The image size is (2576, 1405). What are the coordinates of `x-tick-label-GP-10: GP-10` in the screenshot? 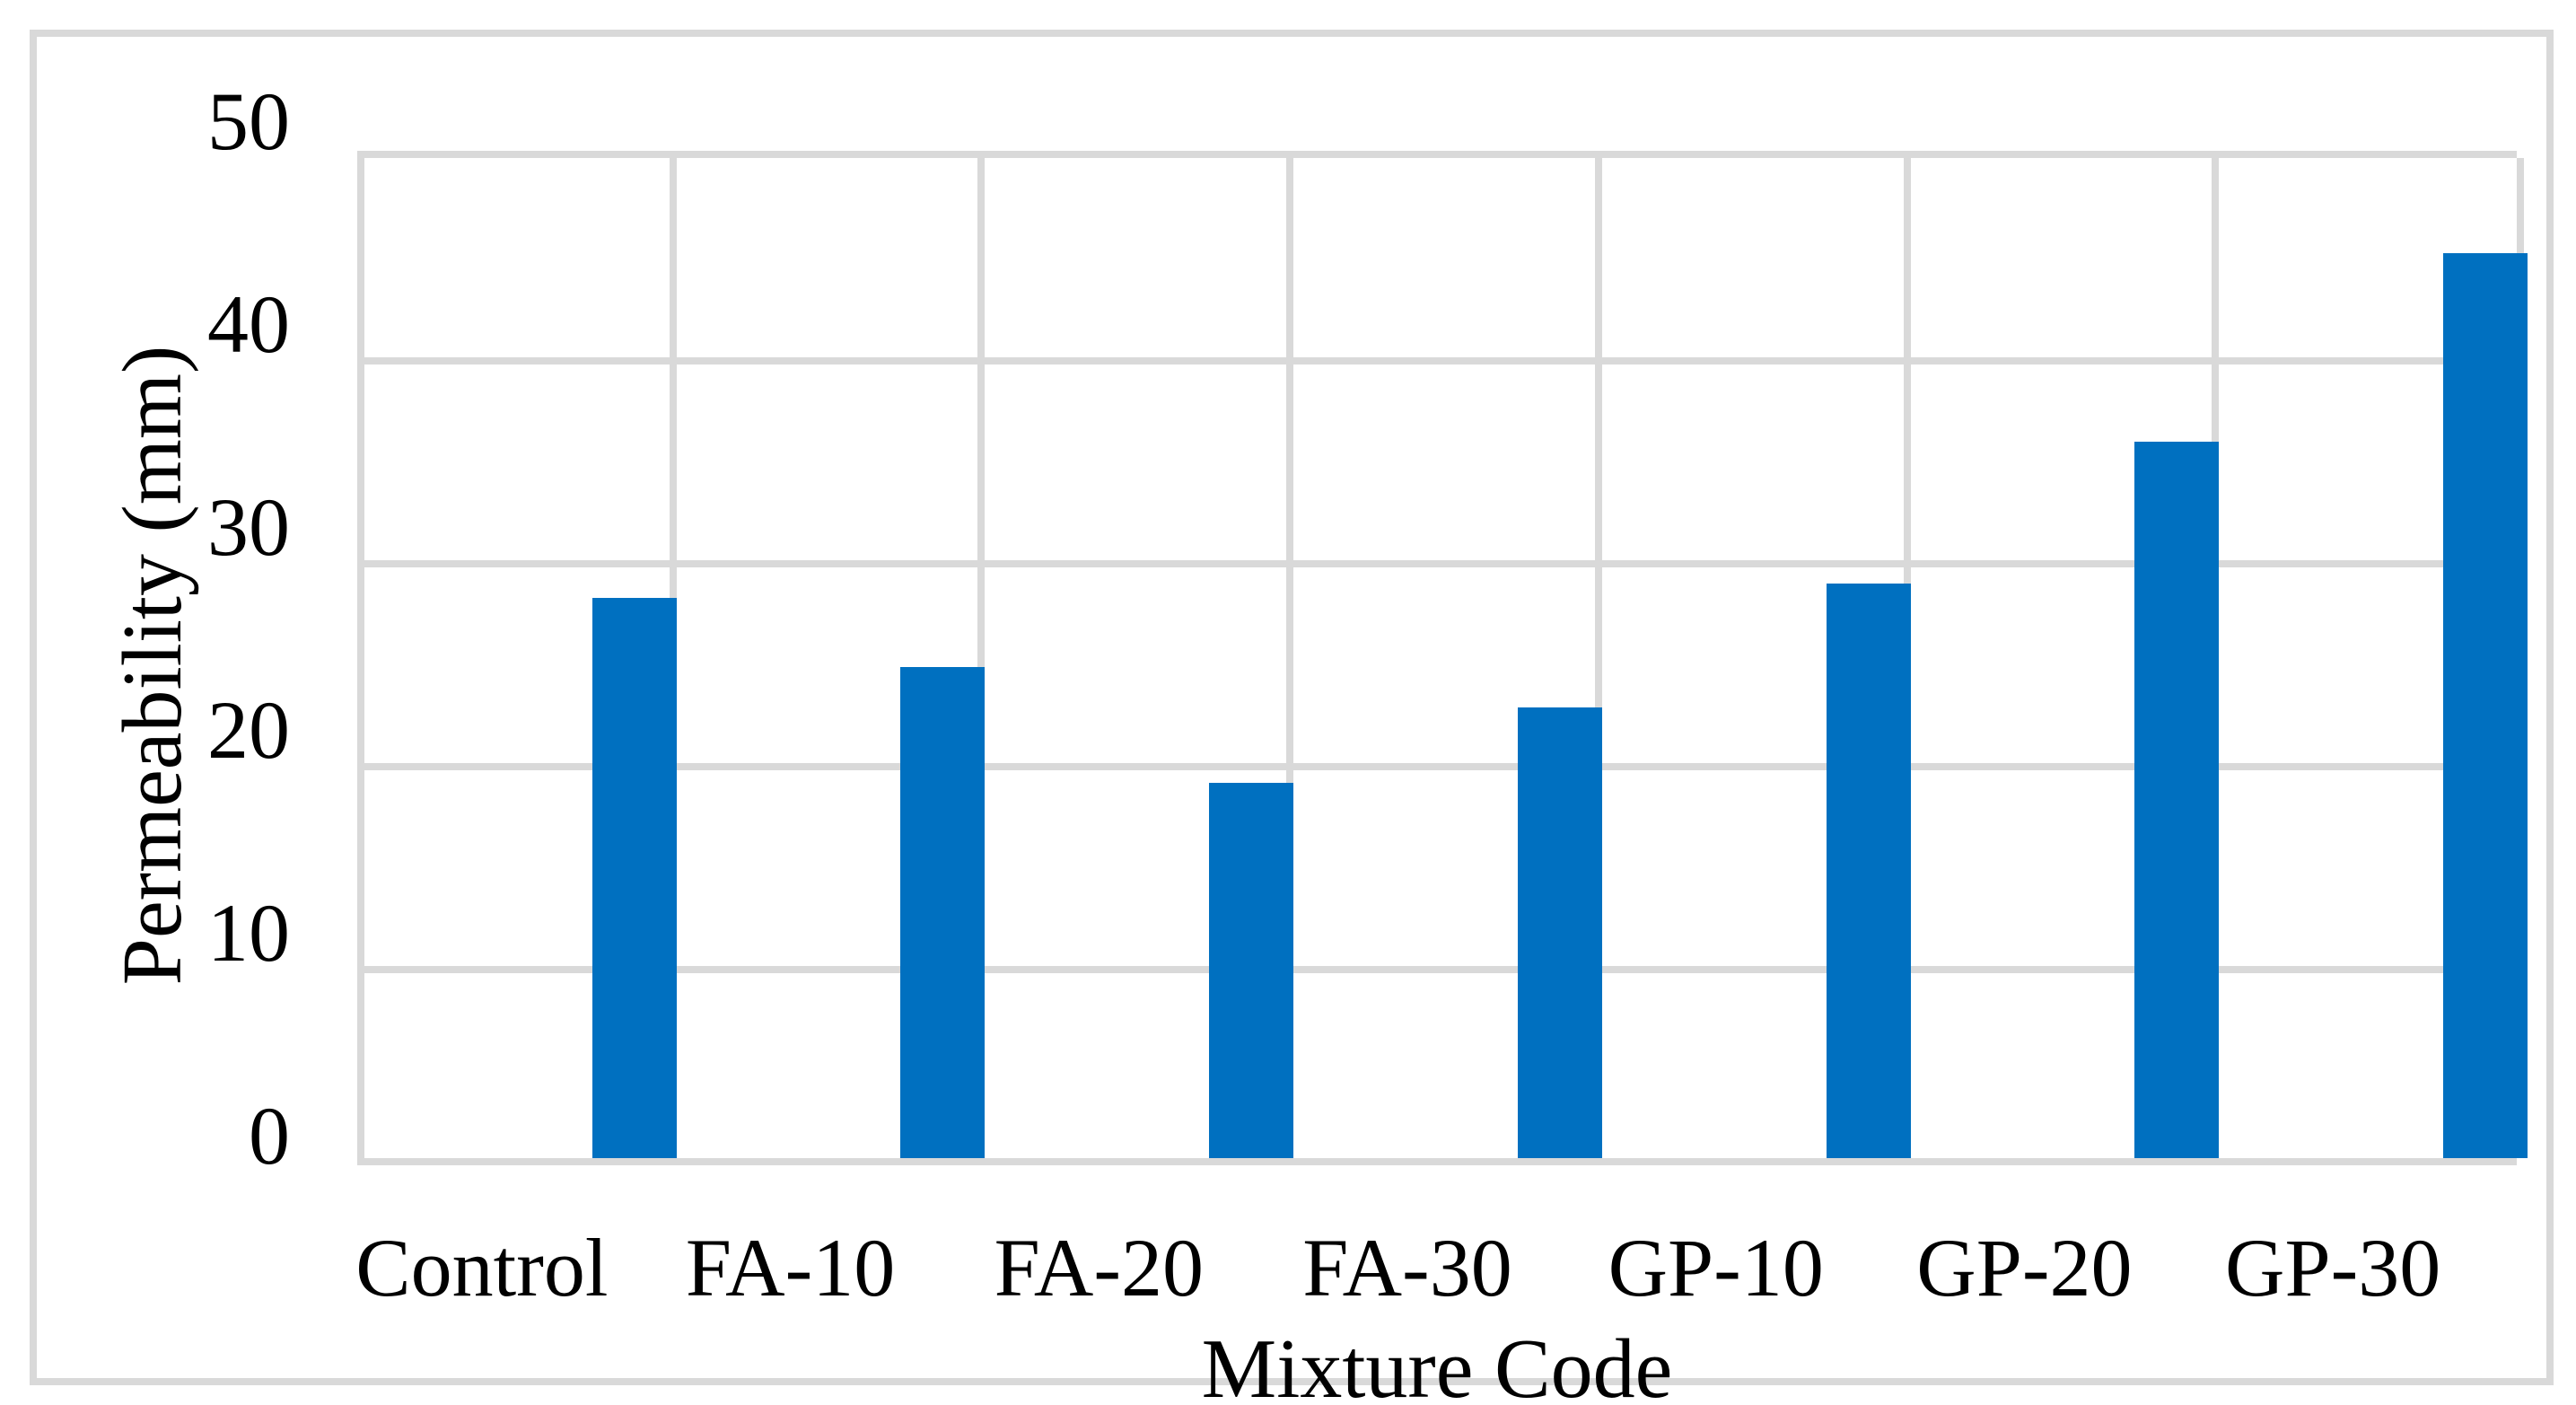 It's located at (1716, 1268).